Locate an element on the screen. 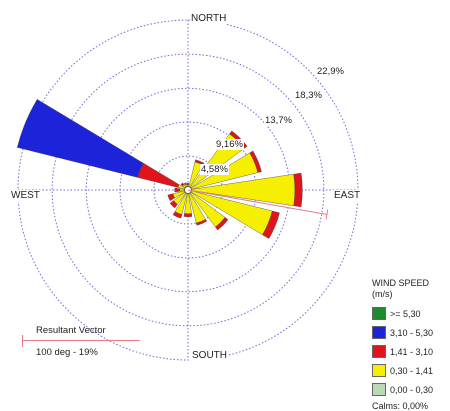 This screenshot has width=450, height=411. direction-label-south: SOUTH is located at coordinates (209, 356).